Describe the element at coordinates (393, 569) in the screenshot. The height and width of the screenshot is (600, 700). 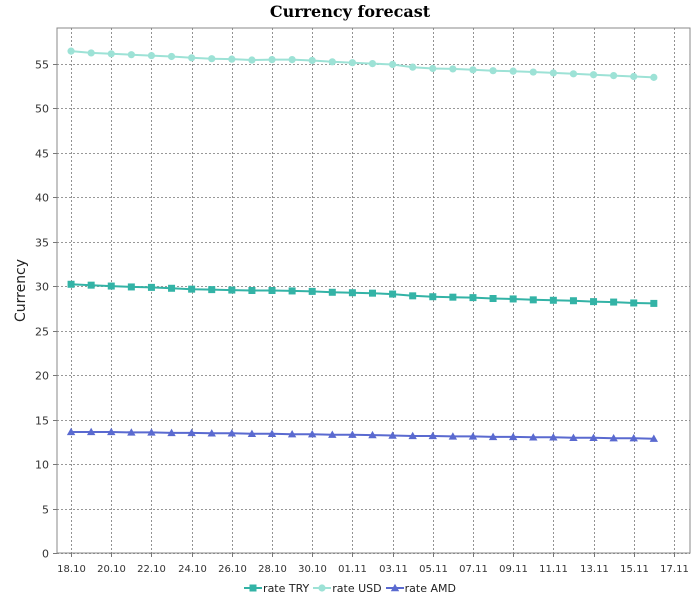
I see `x-tick-label: 03.11` at that location.